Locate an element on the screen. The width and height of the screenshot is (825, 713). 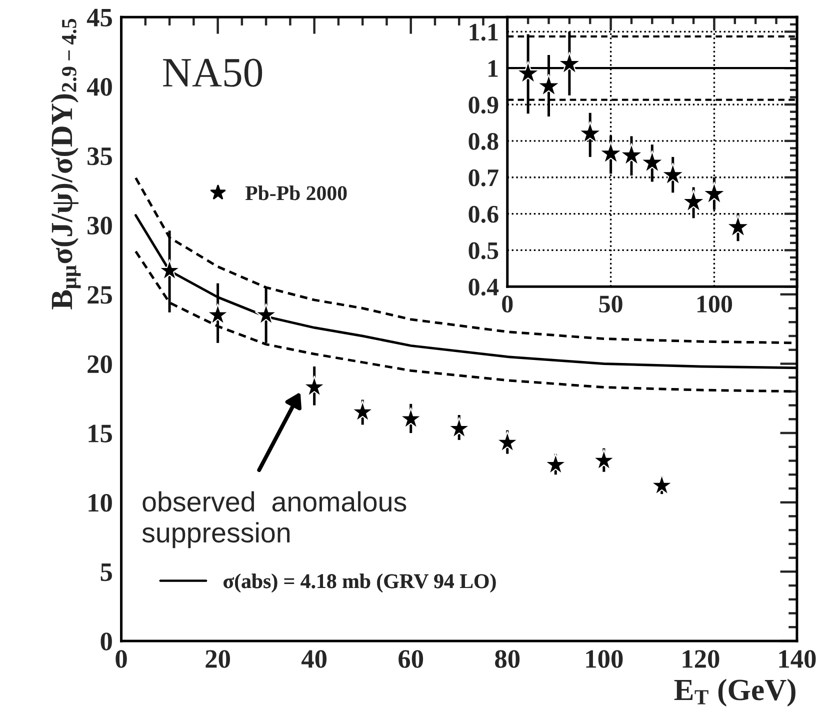
y-tick-label: 5 is located at coordinates (106, 573).